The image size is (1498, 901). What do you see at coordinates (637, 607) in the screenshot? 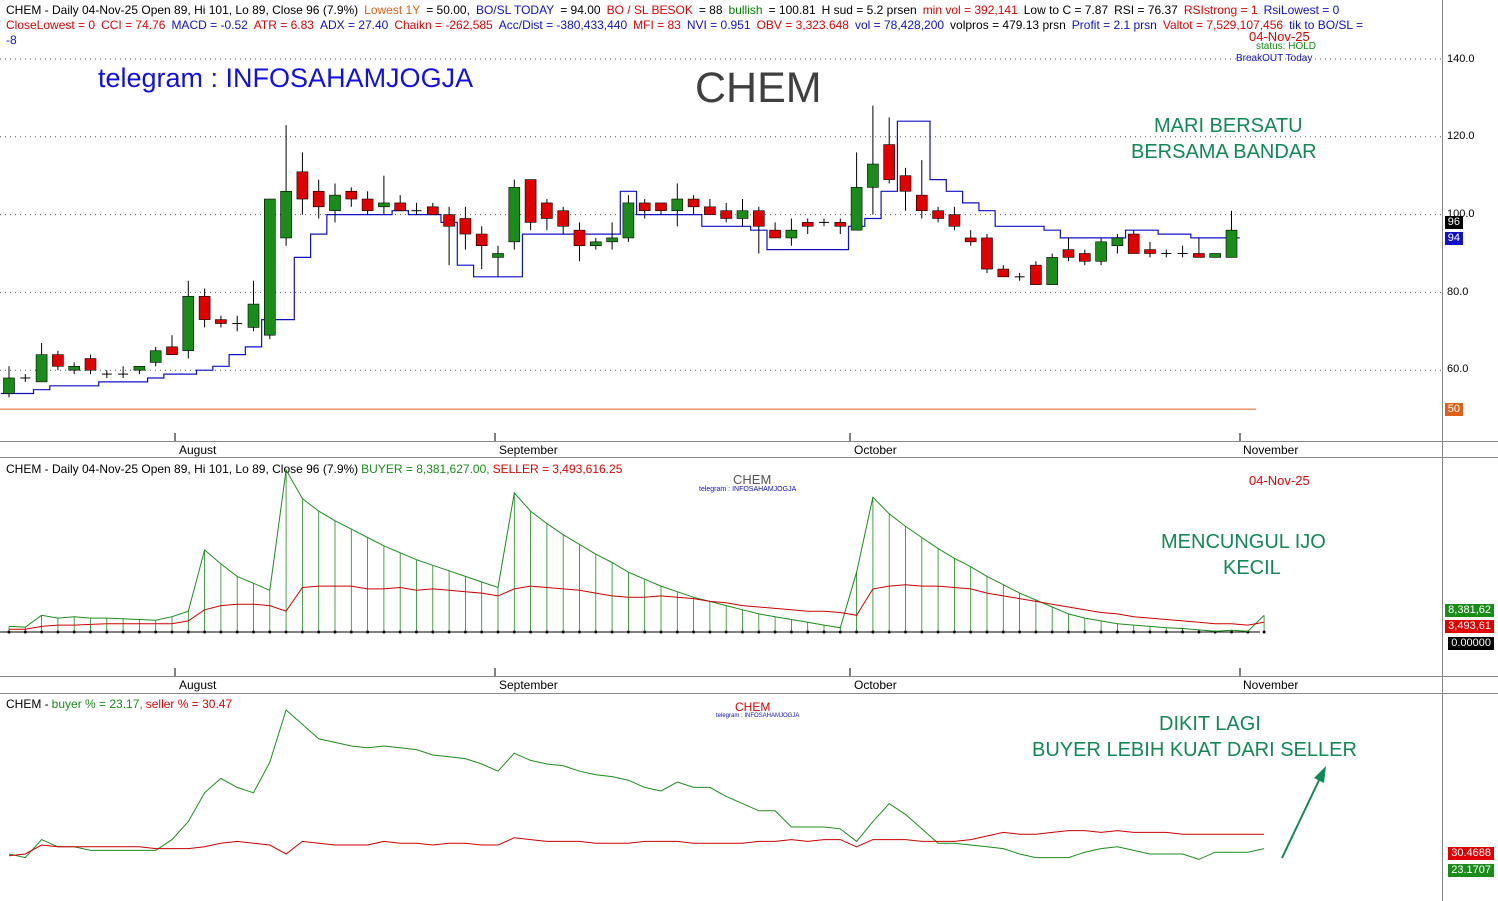
I see `seller-line` at bounding box center [637, 607].